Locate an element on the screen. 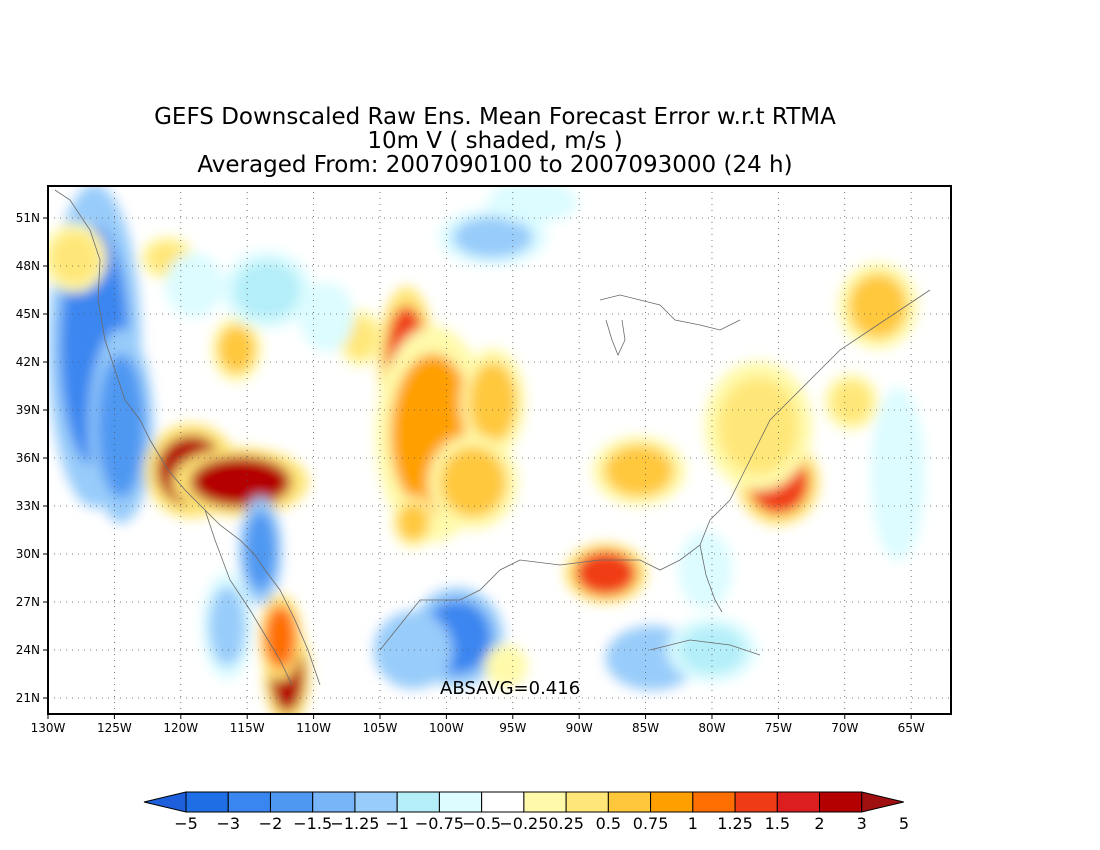  lake-michigan-line is located at coordinates (615, 338).